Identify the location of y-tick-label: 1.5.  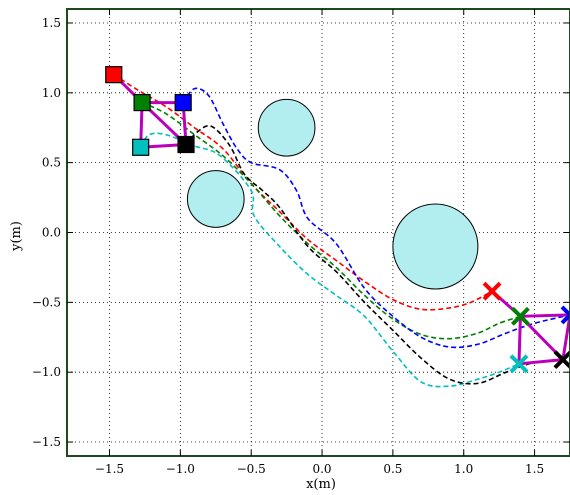
(51, 23).